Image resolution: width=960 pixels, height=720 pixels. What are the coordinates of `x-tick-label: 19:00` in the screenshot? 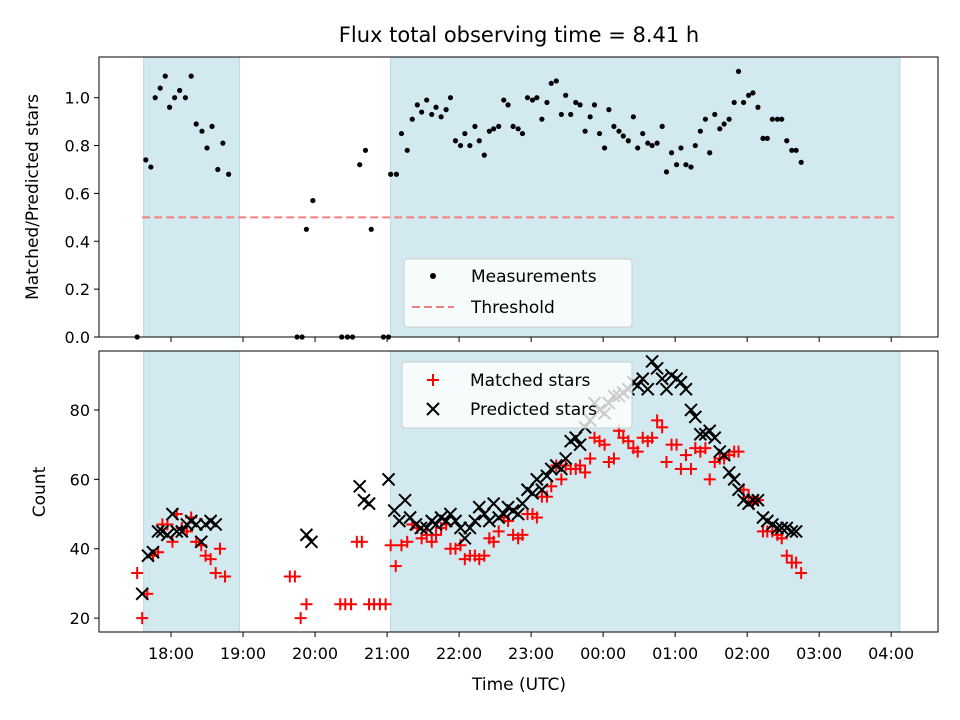 It's located at (243, 653).